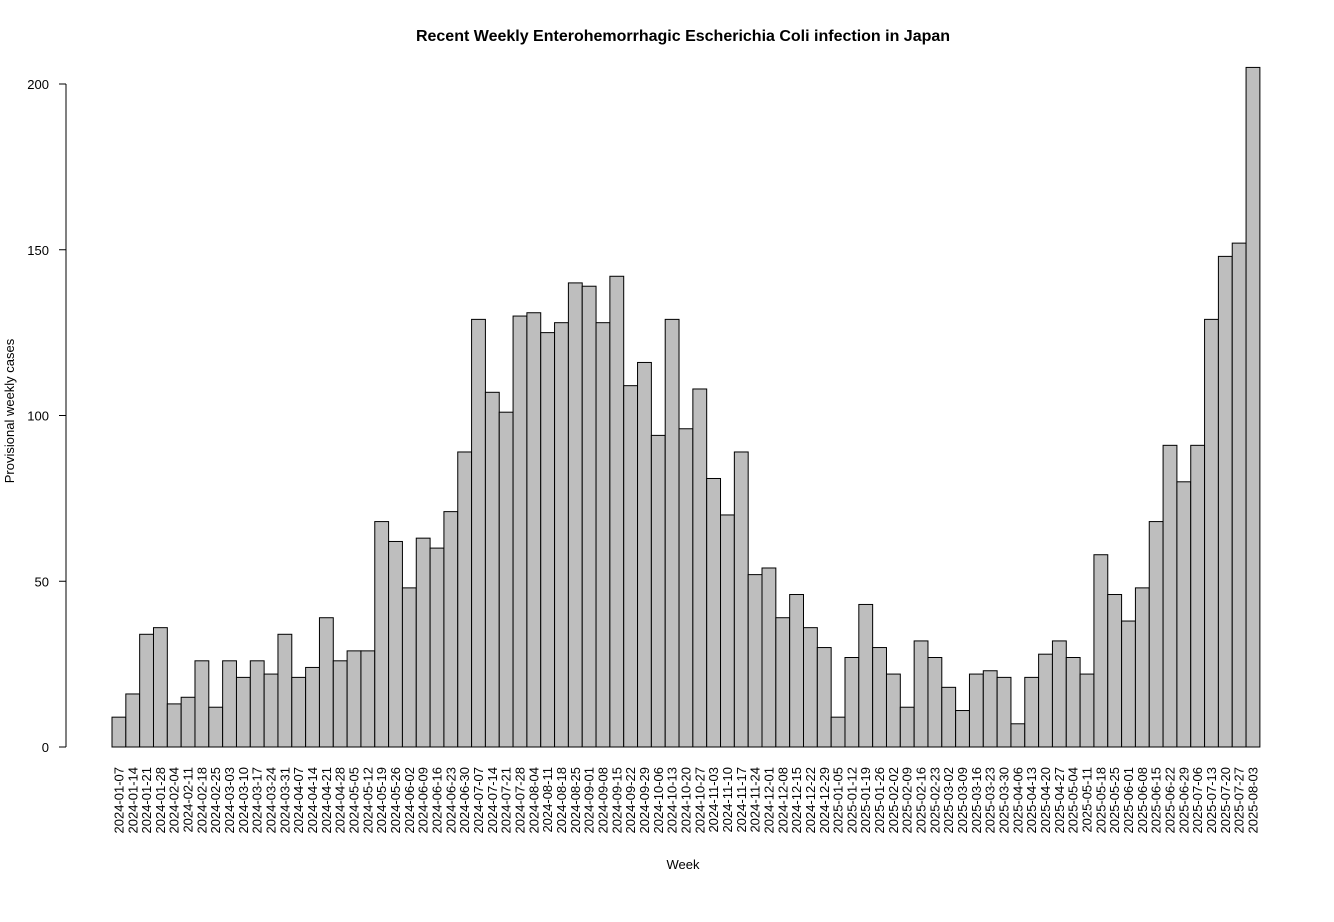 The height and width of the screenshot is (922, 1334). Describe the element at coordinates (575, 800) in the screenshot. I see `x-tick-label: 2024-08-25` at that location.